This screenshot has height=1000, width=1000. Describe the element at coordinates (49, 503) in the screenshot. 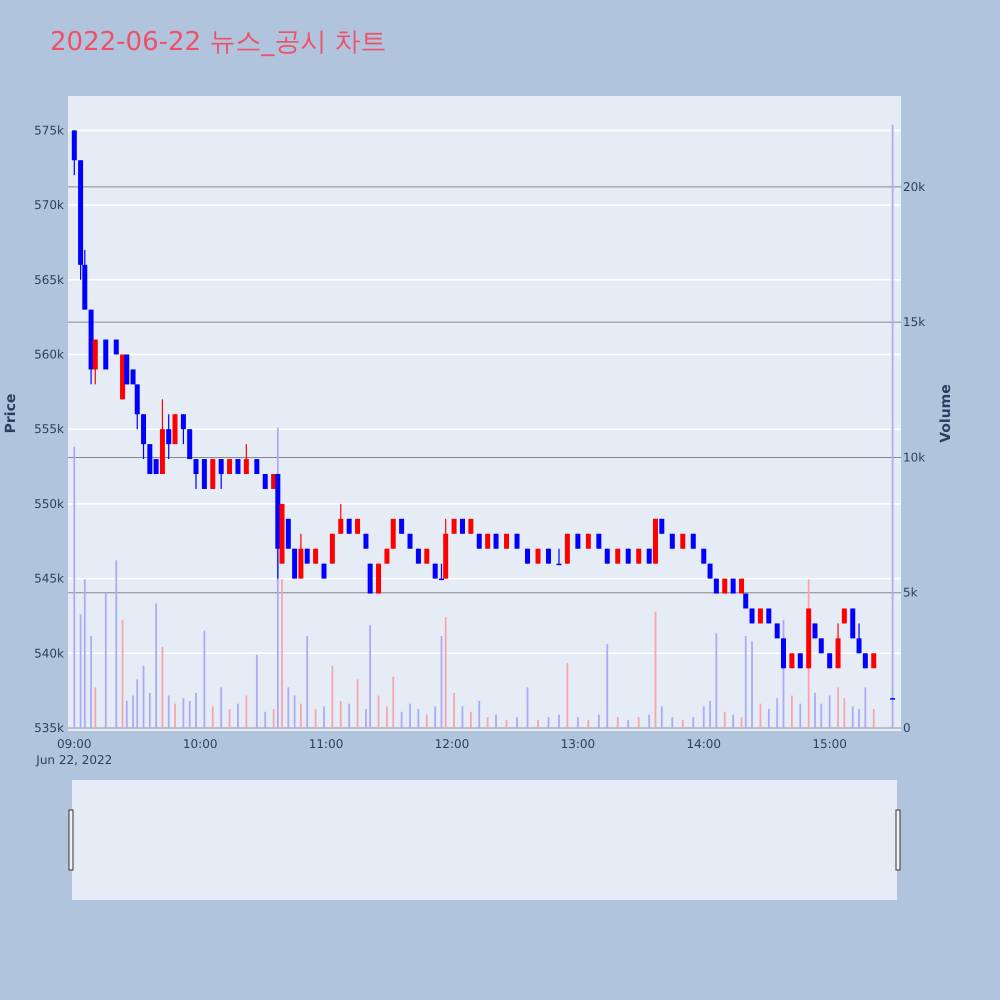

I see `y-tick-label: 550k` at that location.